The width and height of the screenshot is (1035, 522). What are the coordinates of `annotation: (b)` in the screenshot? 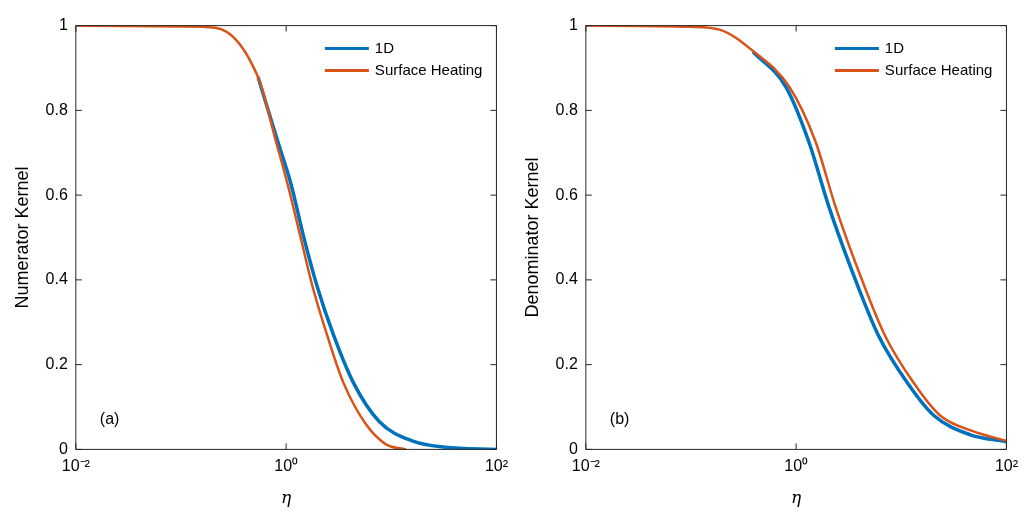 It's located at (619, 419).